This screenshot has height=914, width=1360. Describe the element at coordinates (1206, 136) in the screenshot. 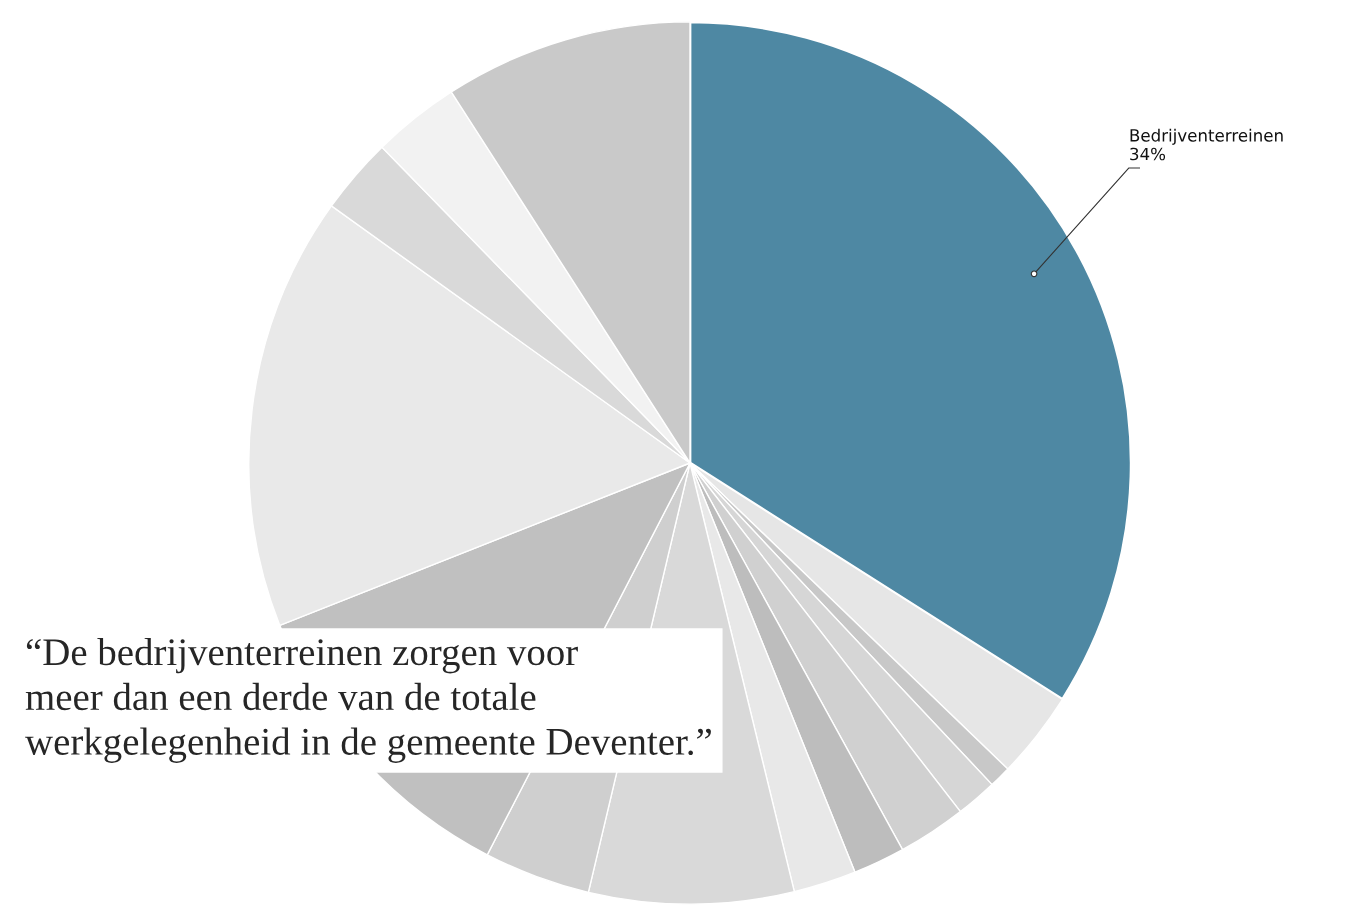

I see `slice-label: Bedrijventerreinen` at that location.